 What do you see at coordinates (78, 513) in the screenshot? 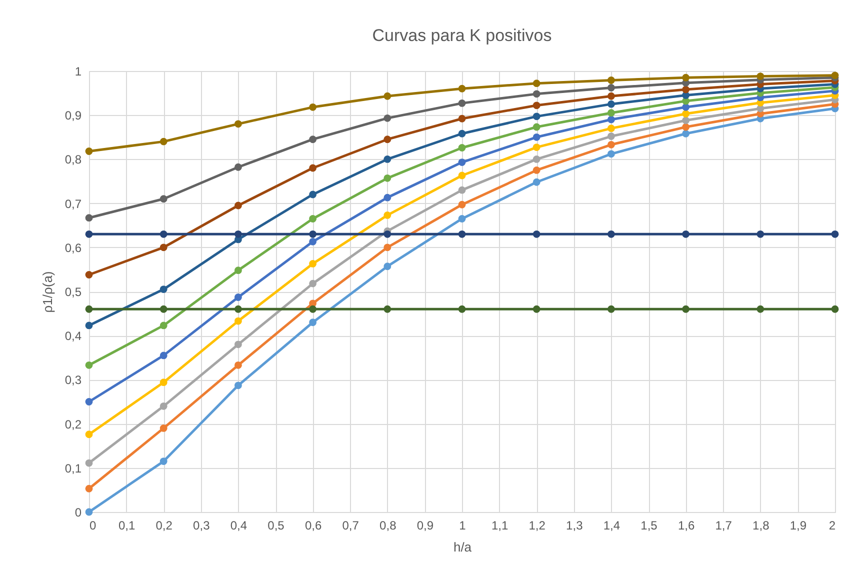
I see `y-tick-label: 0` at bounding box center [78, 513].